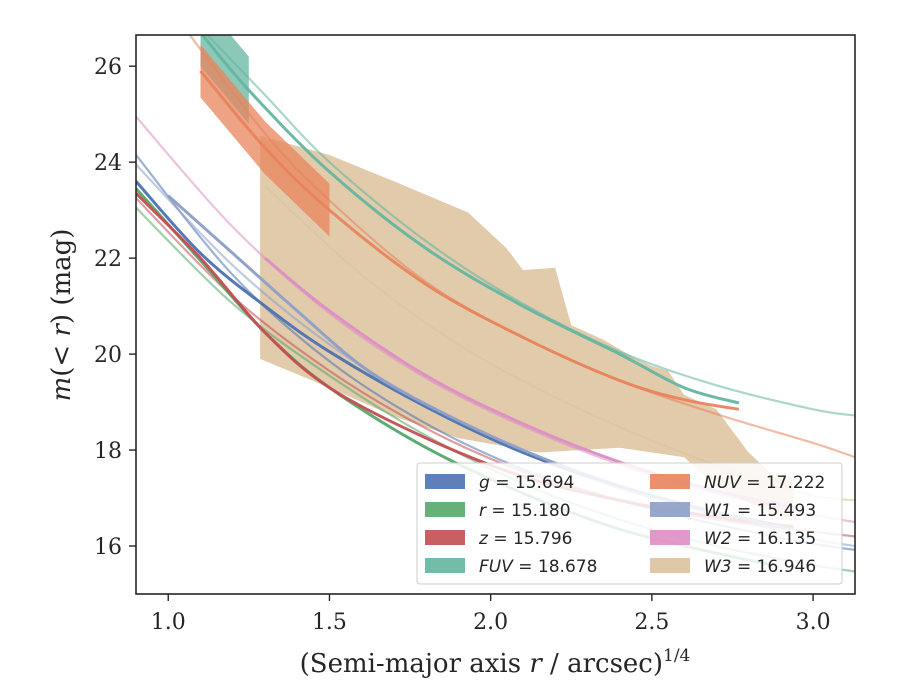  What do you see at coordinates (525, 539) in the screenshot?
I see `legend-label-z: z = 15.796` at bounding box center [525, 539].